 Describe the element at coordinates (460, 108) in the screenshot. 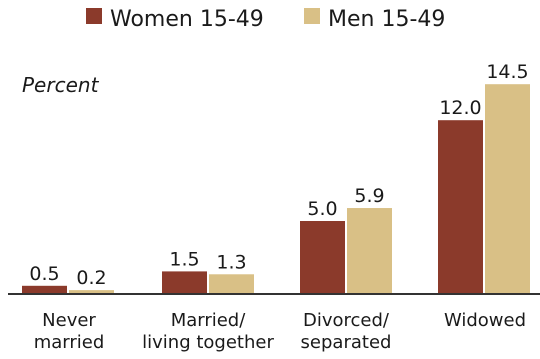

I see `value-label-women-3: 12.0` at that location.